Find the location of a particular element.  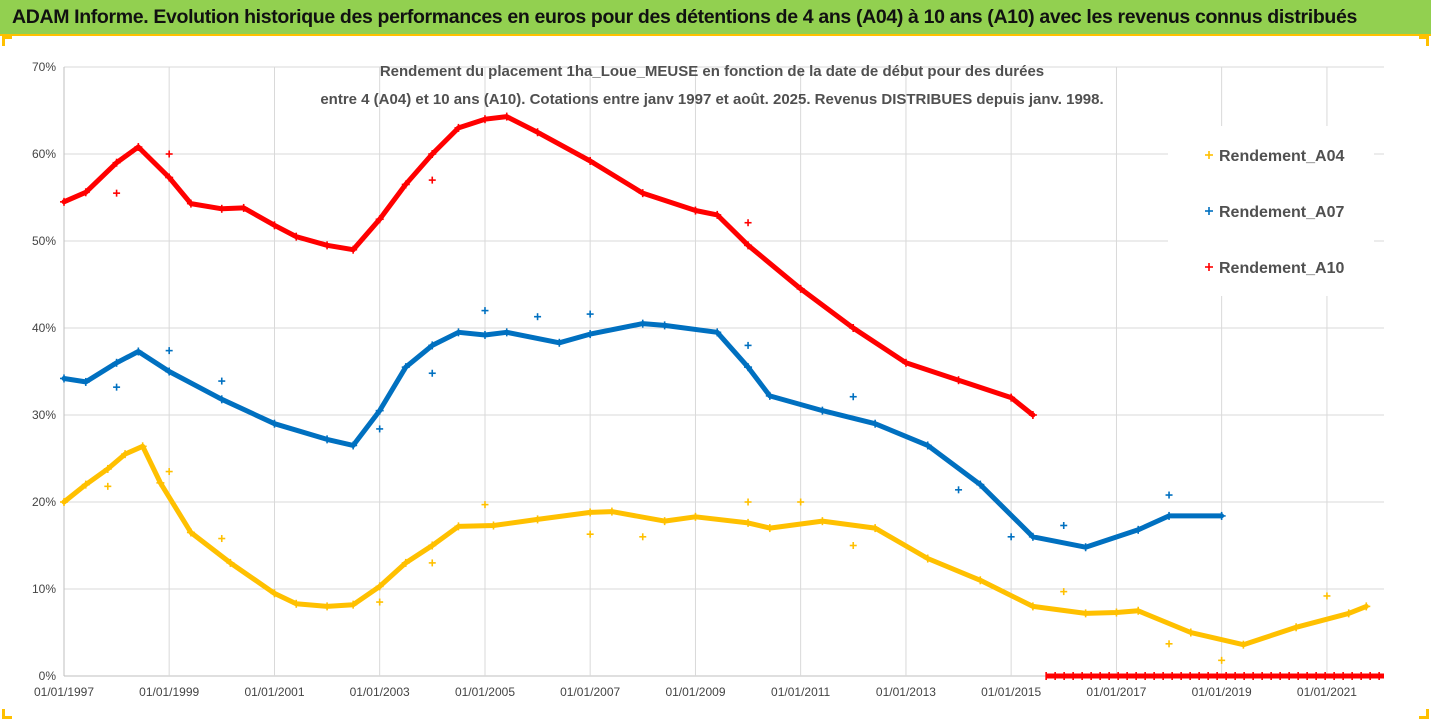

x-tick-label: 01/01/2017 is located at coordinates (1116, 692).